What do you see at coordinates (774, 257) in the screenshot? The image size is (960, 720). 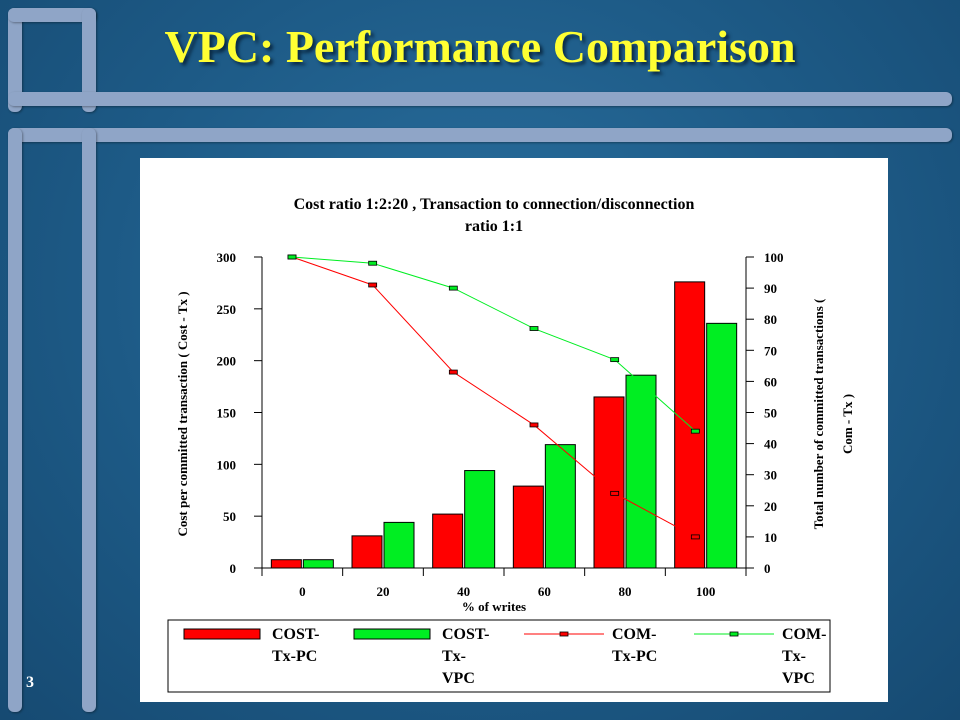 I see `y-right-tick-label: 100` at bounding box center [774, 257].